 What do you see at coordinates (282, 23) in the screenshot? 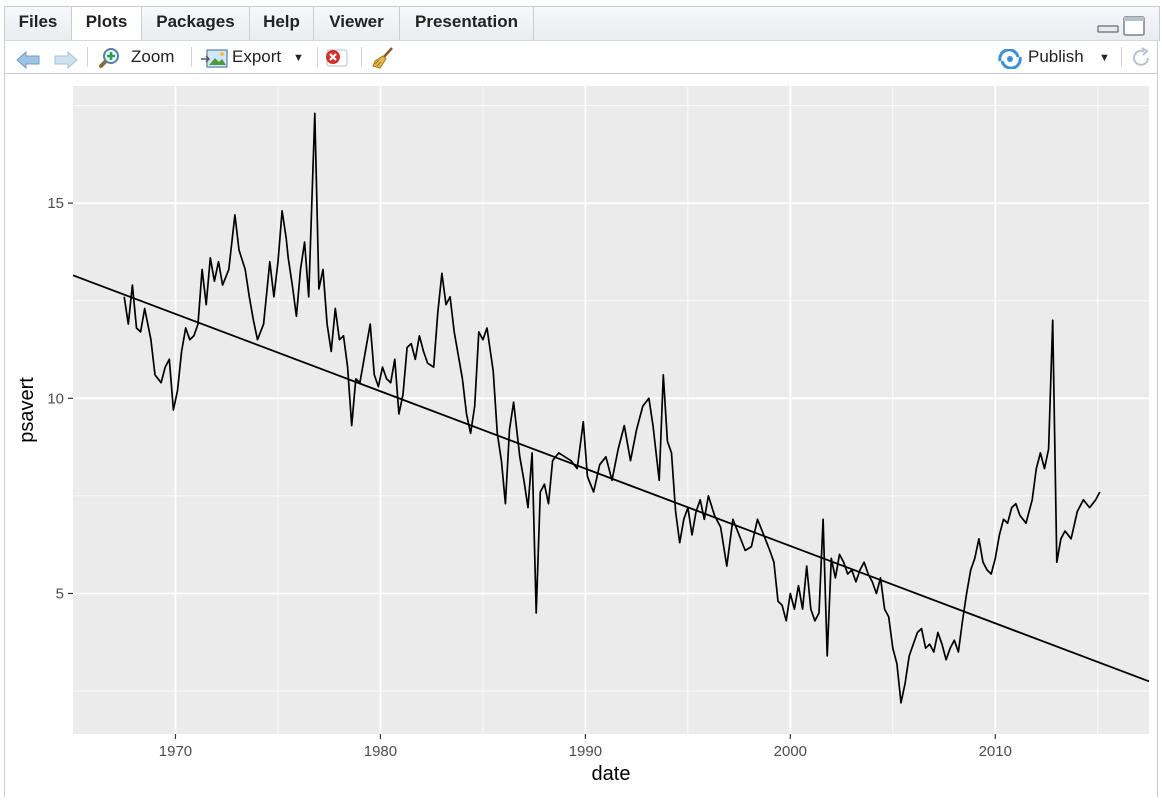
I see `tab-help: Help` at bounding box center [282, 23].